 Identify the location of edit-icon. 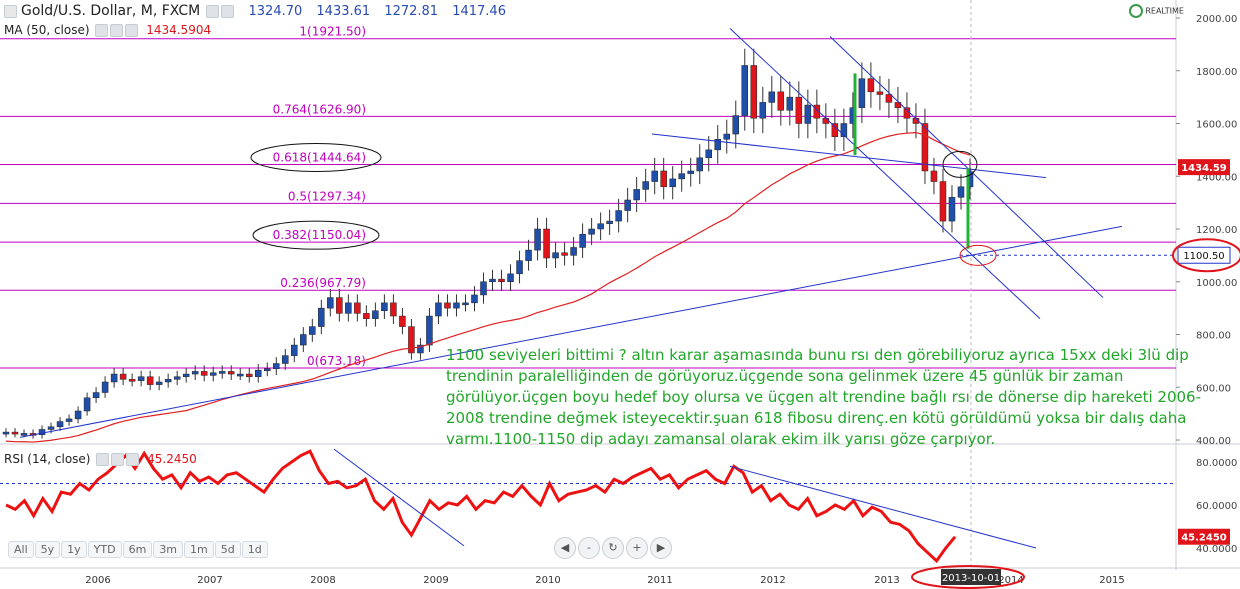
(228, 11).